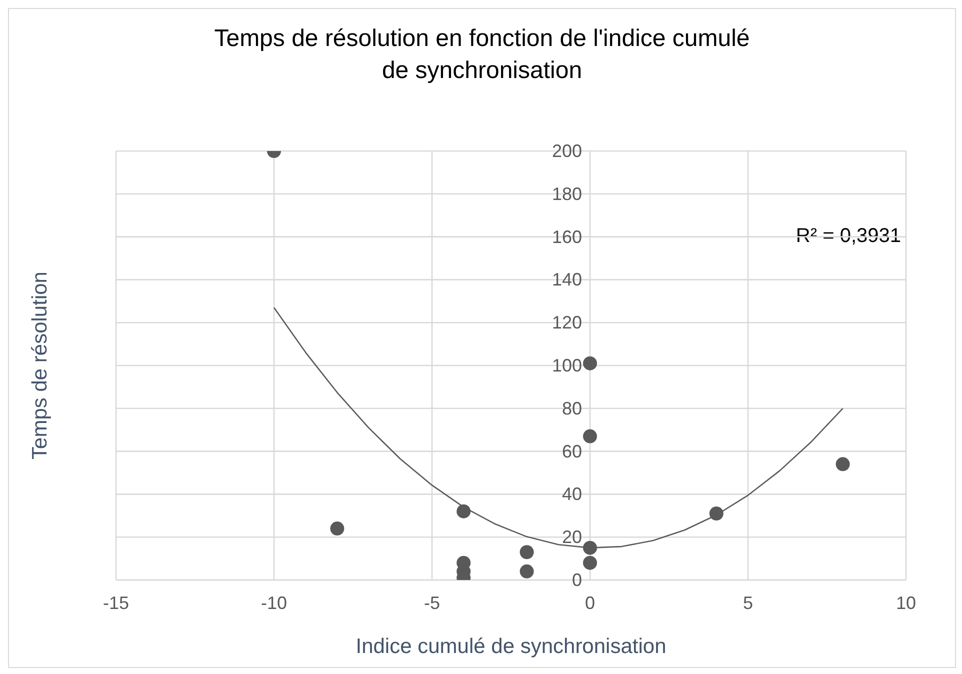  Describe the element at coordinates (572, 494) in the screenshot. I see `y-tick-label: 40` at that location.